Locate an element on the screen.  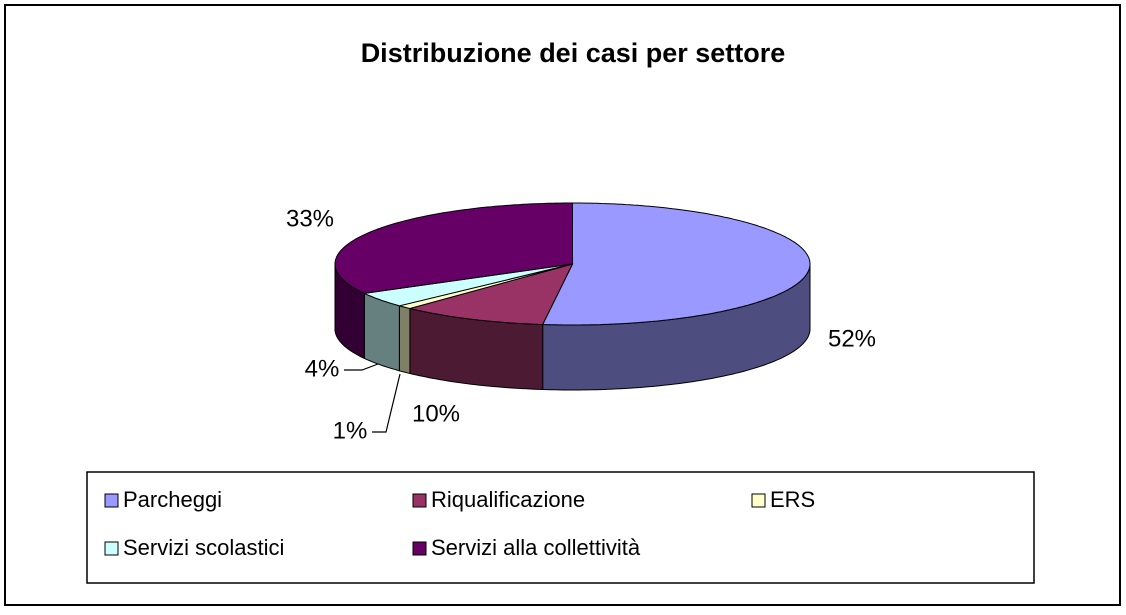
data-label: 33% is located at coordinates (310, 218).